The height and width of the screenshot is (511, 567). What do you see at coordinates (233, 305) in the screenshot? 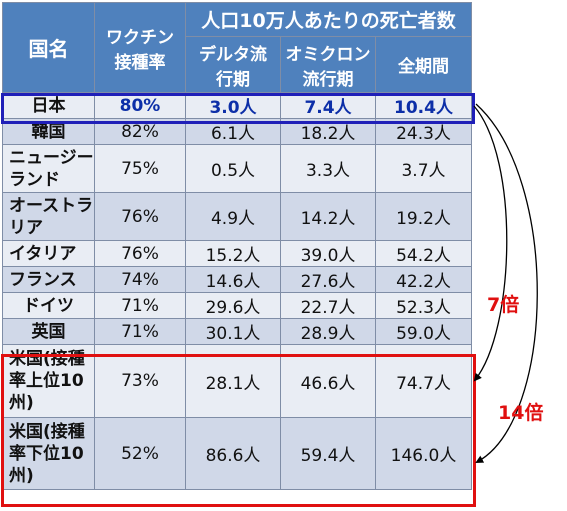
I see `delta-deaths: 29.6人` at bounding box center [233, 305].